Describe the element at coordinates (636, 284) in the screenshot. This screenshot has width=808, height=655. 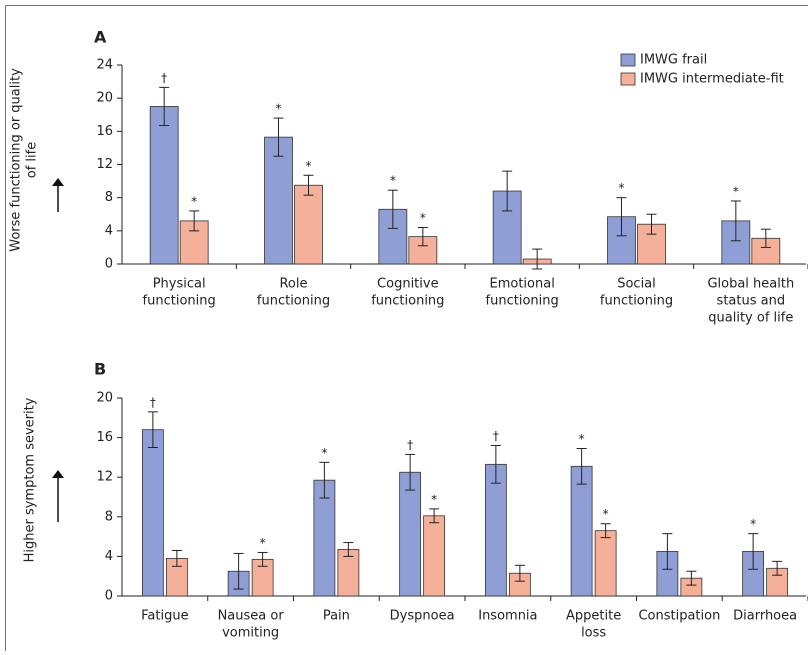
I see `x-tick-label: Social` at that location.